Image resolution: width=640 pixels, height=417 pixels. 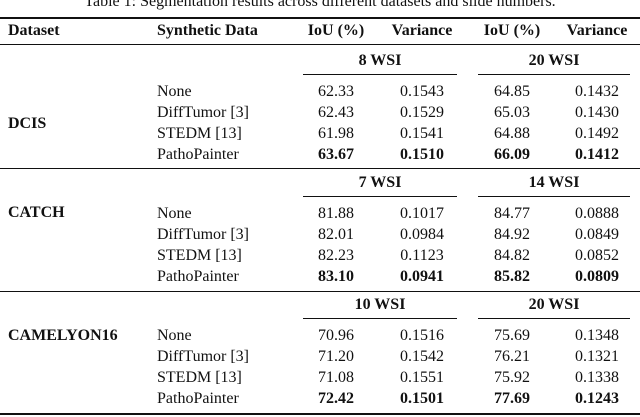 What do you see at coordinates (422, 234) in the screenshot?
I see `value-cell: 0.0984` at bounding box center [422, 234].